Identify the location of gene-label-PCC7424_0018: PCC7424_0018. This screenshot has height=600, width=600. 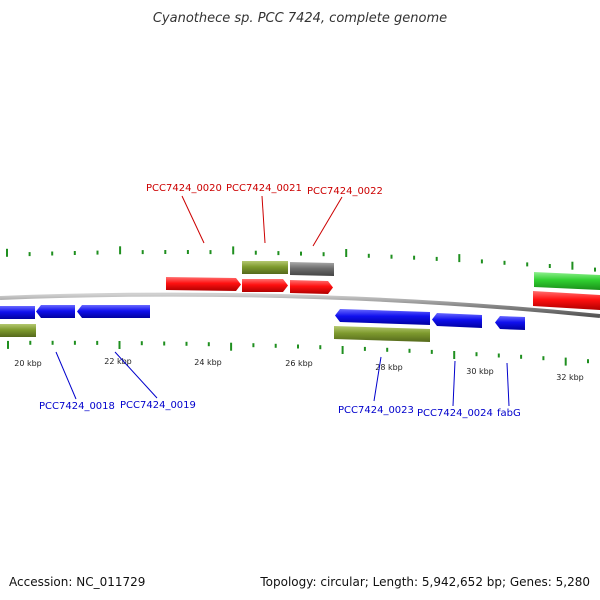
(77, 406).